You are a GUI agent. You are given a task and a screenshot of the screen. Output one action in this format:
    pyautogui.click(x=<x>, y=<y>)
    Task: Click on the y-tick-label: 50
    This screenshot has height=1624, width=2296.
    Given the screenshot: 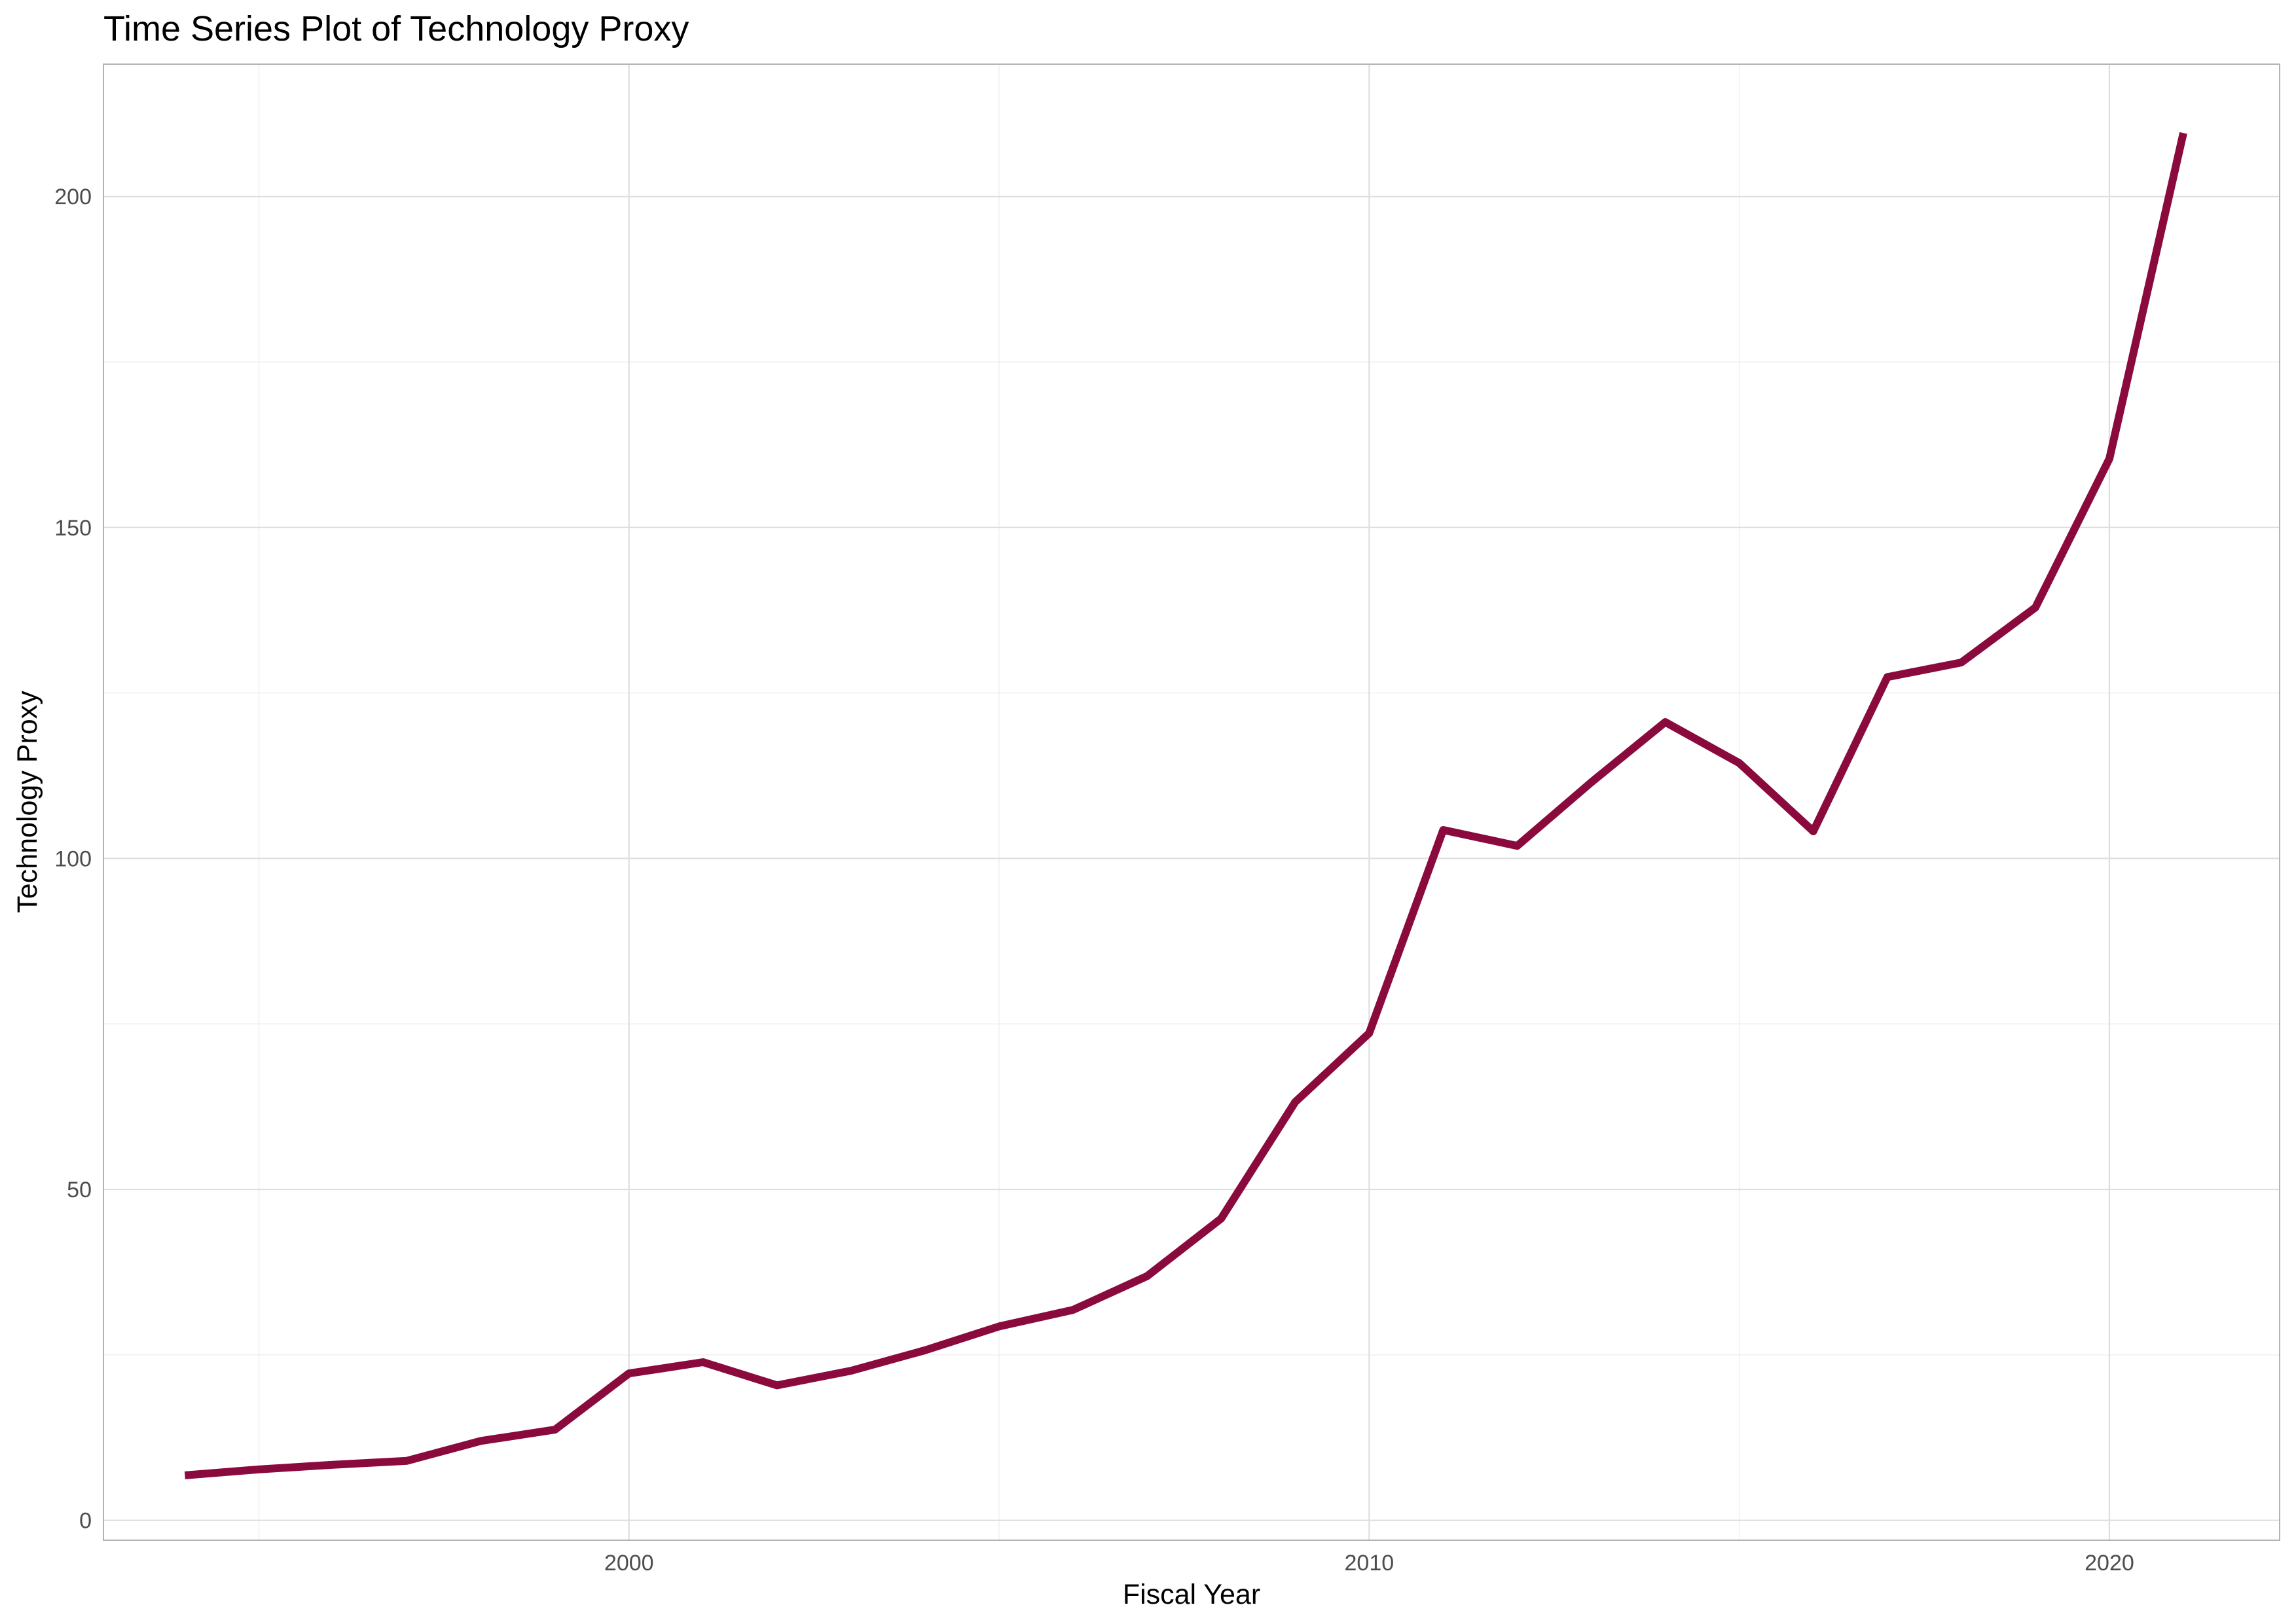 What is the action you would take?
    pyautogui.click(x=79, y=1190)
    